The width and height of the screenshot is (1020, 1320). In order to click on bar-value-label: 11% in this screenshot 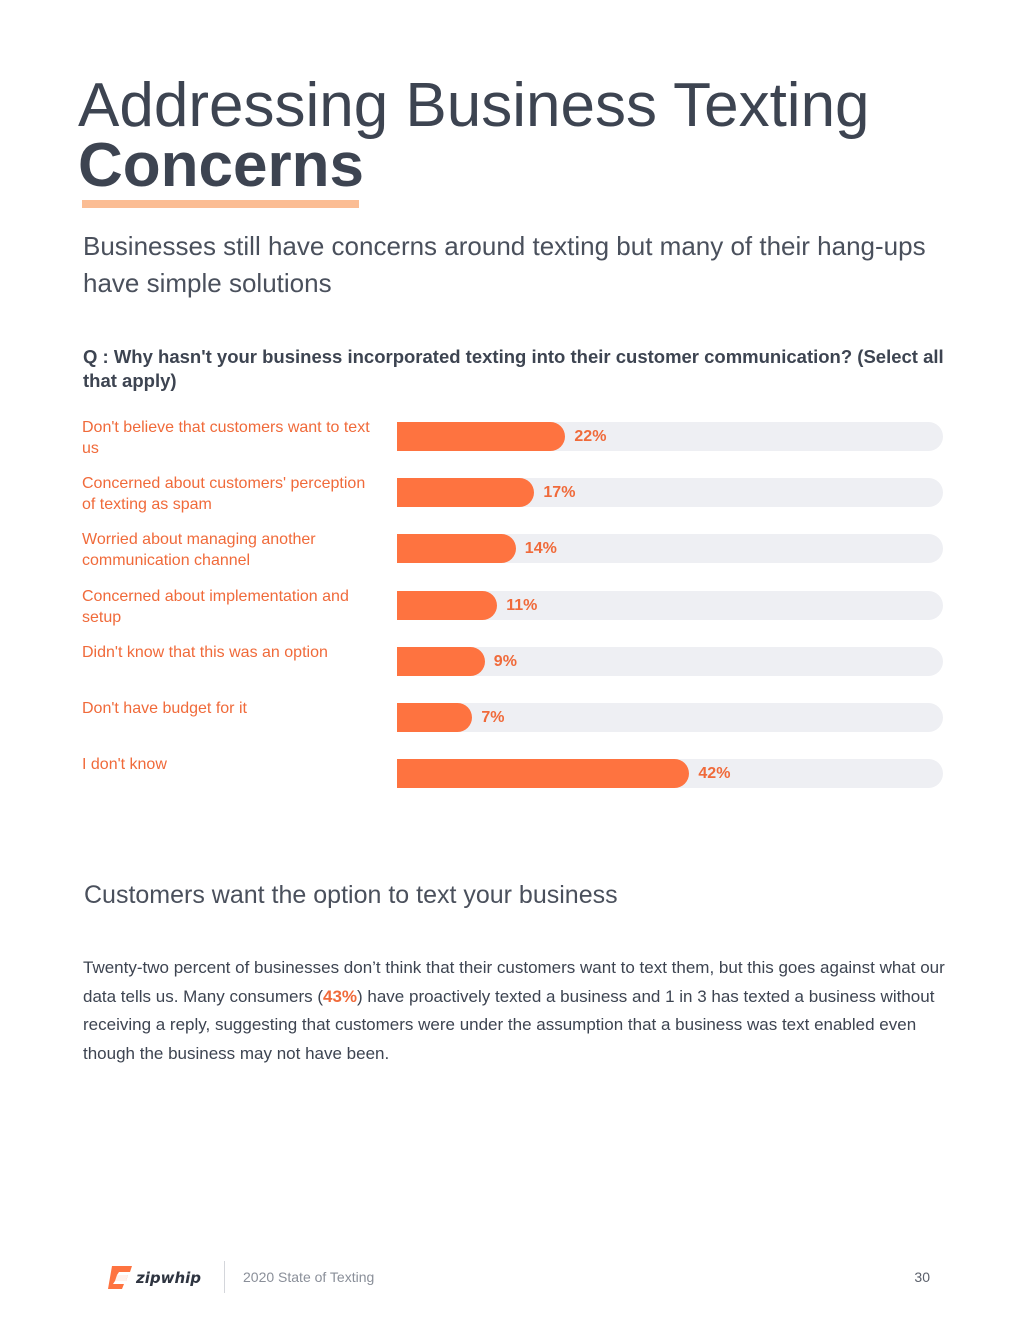, I will do `click(522, 605)`.